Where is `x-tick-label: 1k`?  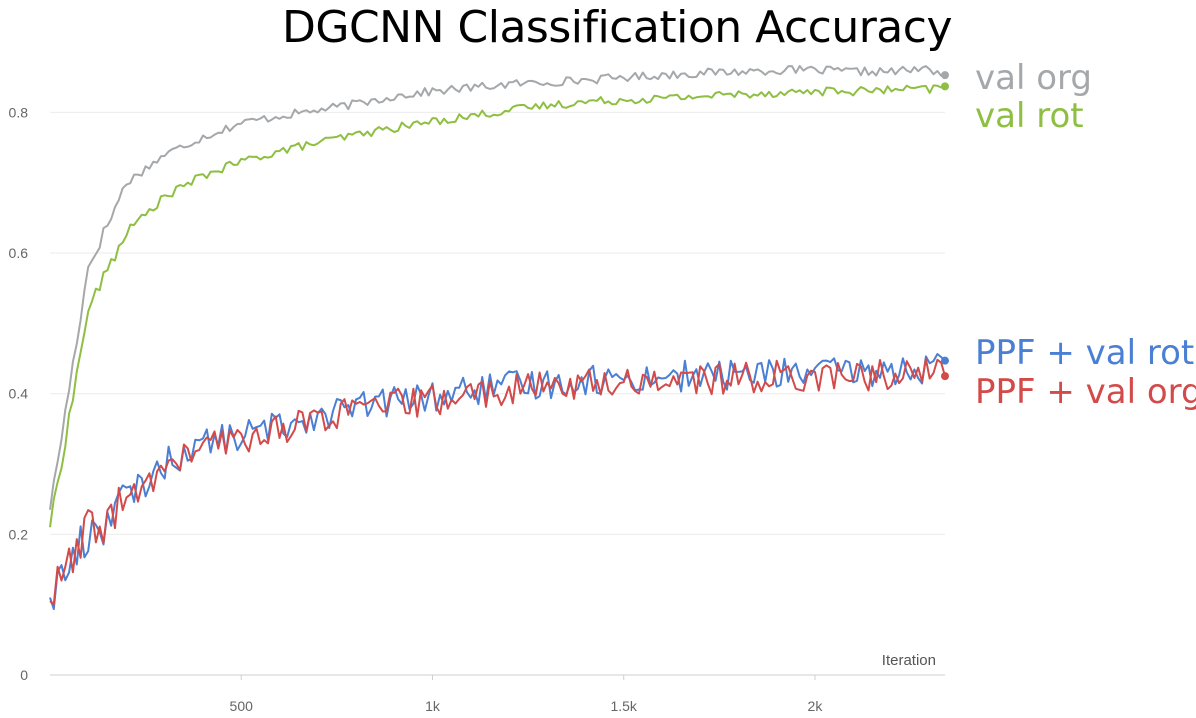 x-tick-label: 1k is located at coordinates (433, 706).